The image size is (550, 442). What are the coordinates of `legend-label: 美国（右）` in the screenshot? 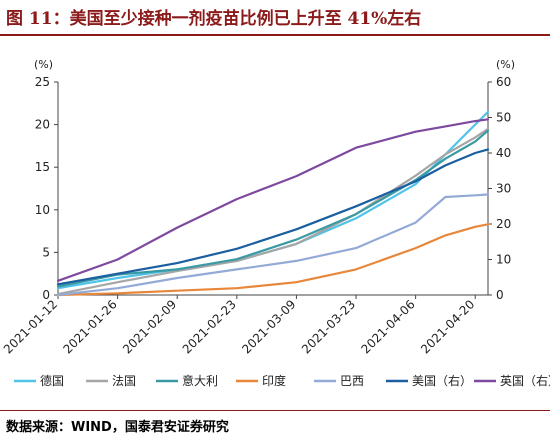 It's located at (442, 380).